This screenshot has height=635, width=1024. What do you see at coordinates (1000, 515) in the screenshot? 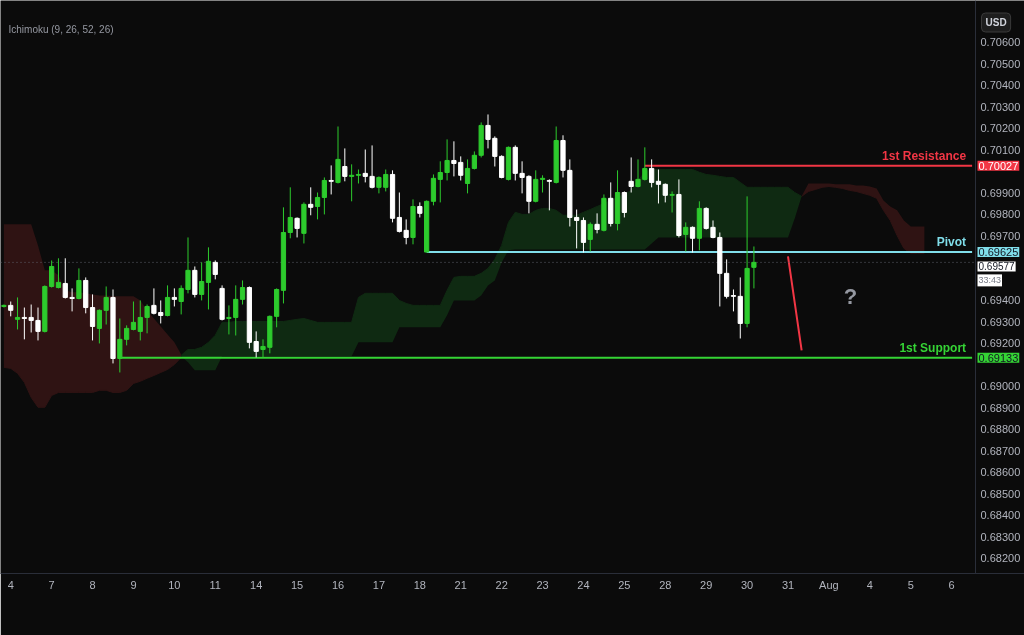
I see `y-tick-label: 0.68400` at bounding box center [1000, 515].